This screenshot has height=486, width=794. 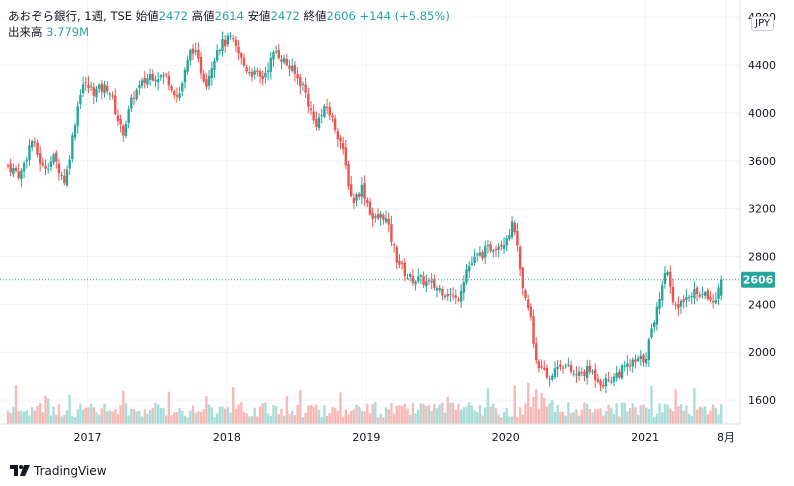 I want to click on high-value: 2614, so click(x=229, y=16).